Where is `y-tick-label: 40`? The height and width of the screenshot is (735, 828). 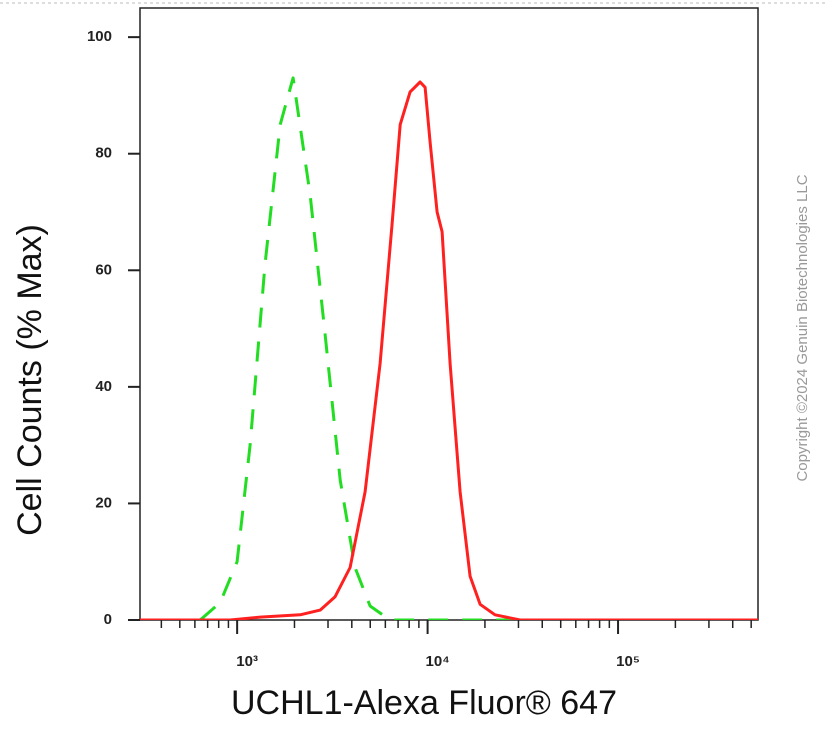 y-tick-label: 40 is located at coordinates (103, 386).